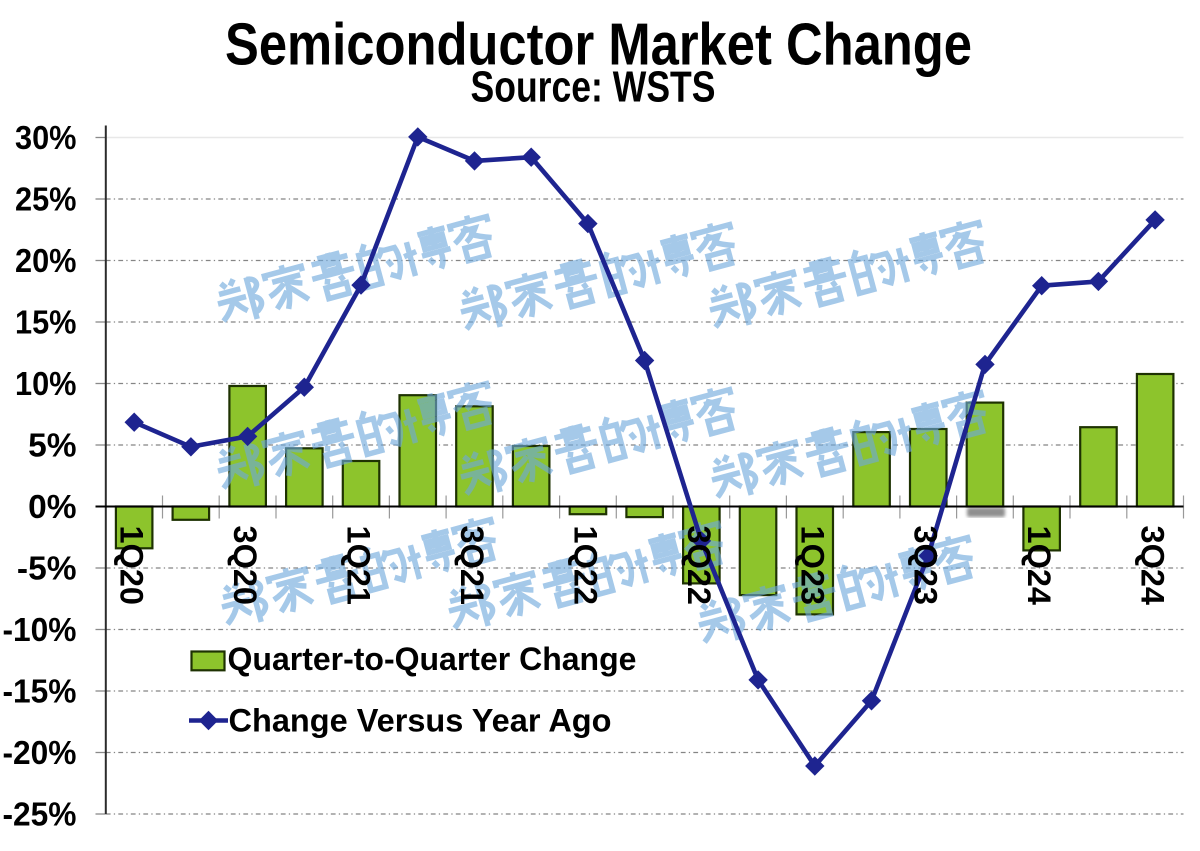 The width and height of the screenshot is (1200, 851). What do you see at coordinates (132, 566) in the screenshot?
I see `svg-text: 1Q20` at bounding box center [132, 566].